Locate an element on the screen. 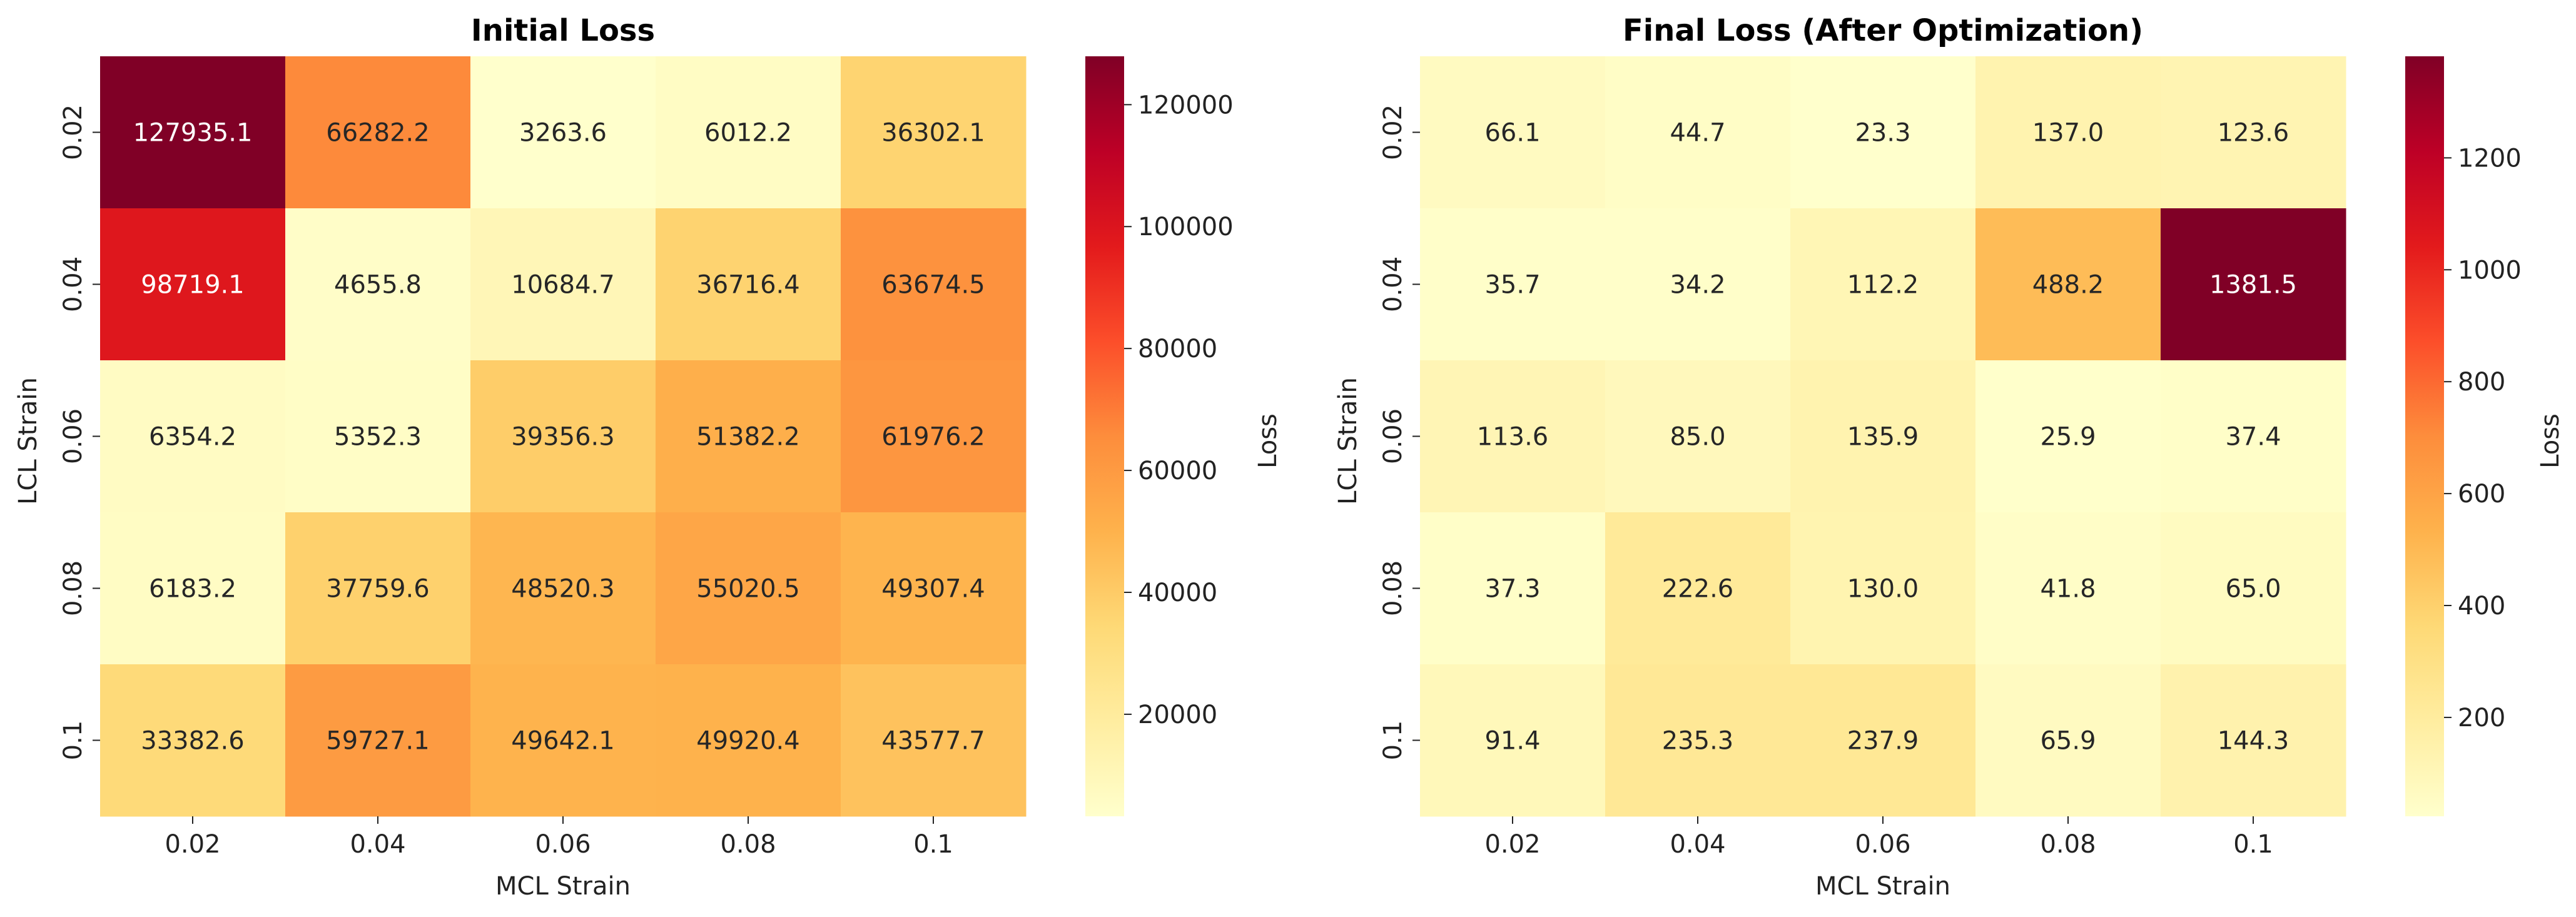 The height and width of the screenshot is (917, 2576). cell-value-label: 222.6 is located at coordinates (1698, 589).